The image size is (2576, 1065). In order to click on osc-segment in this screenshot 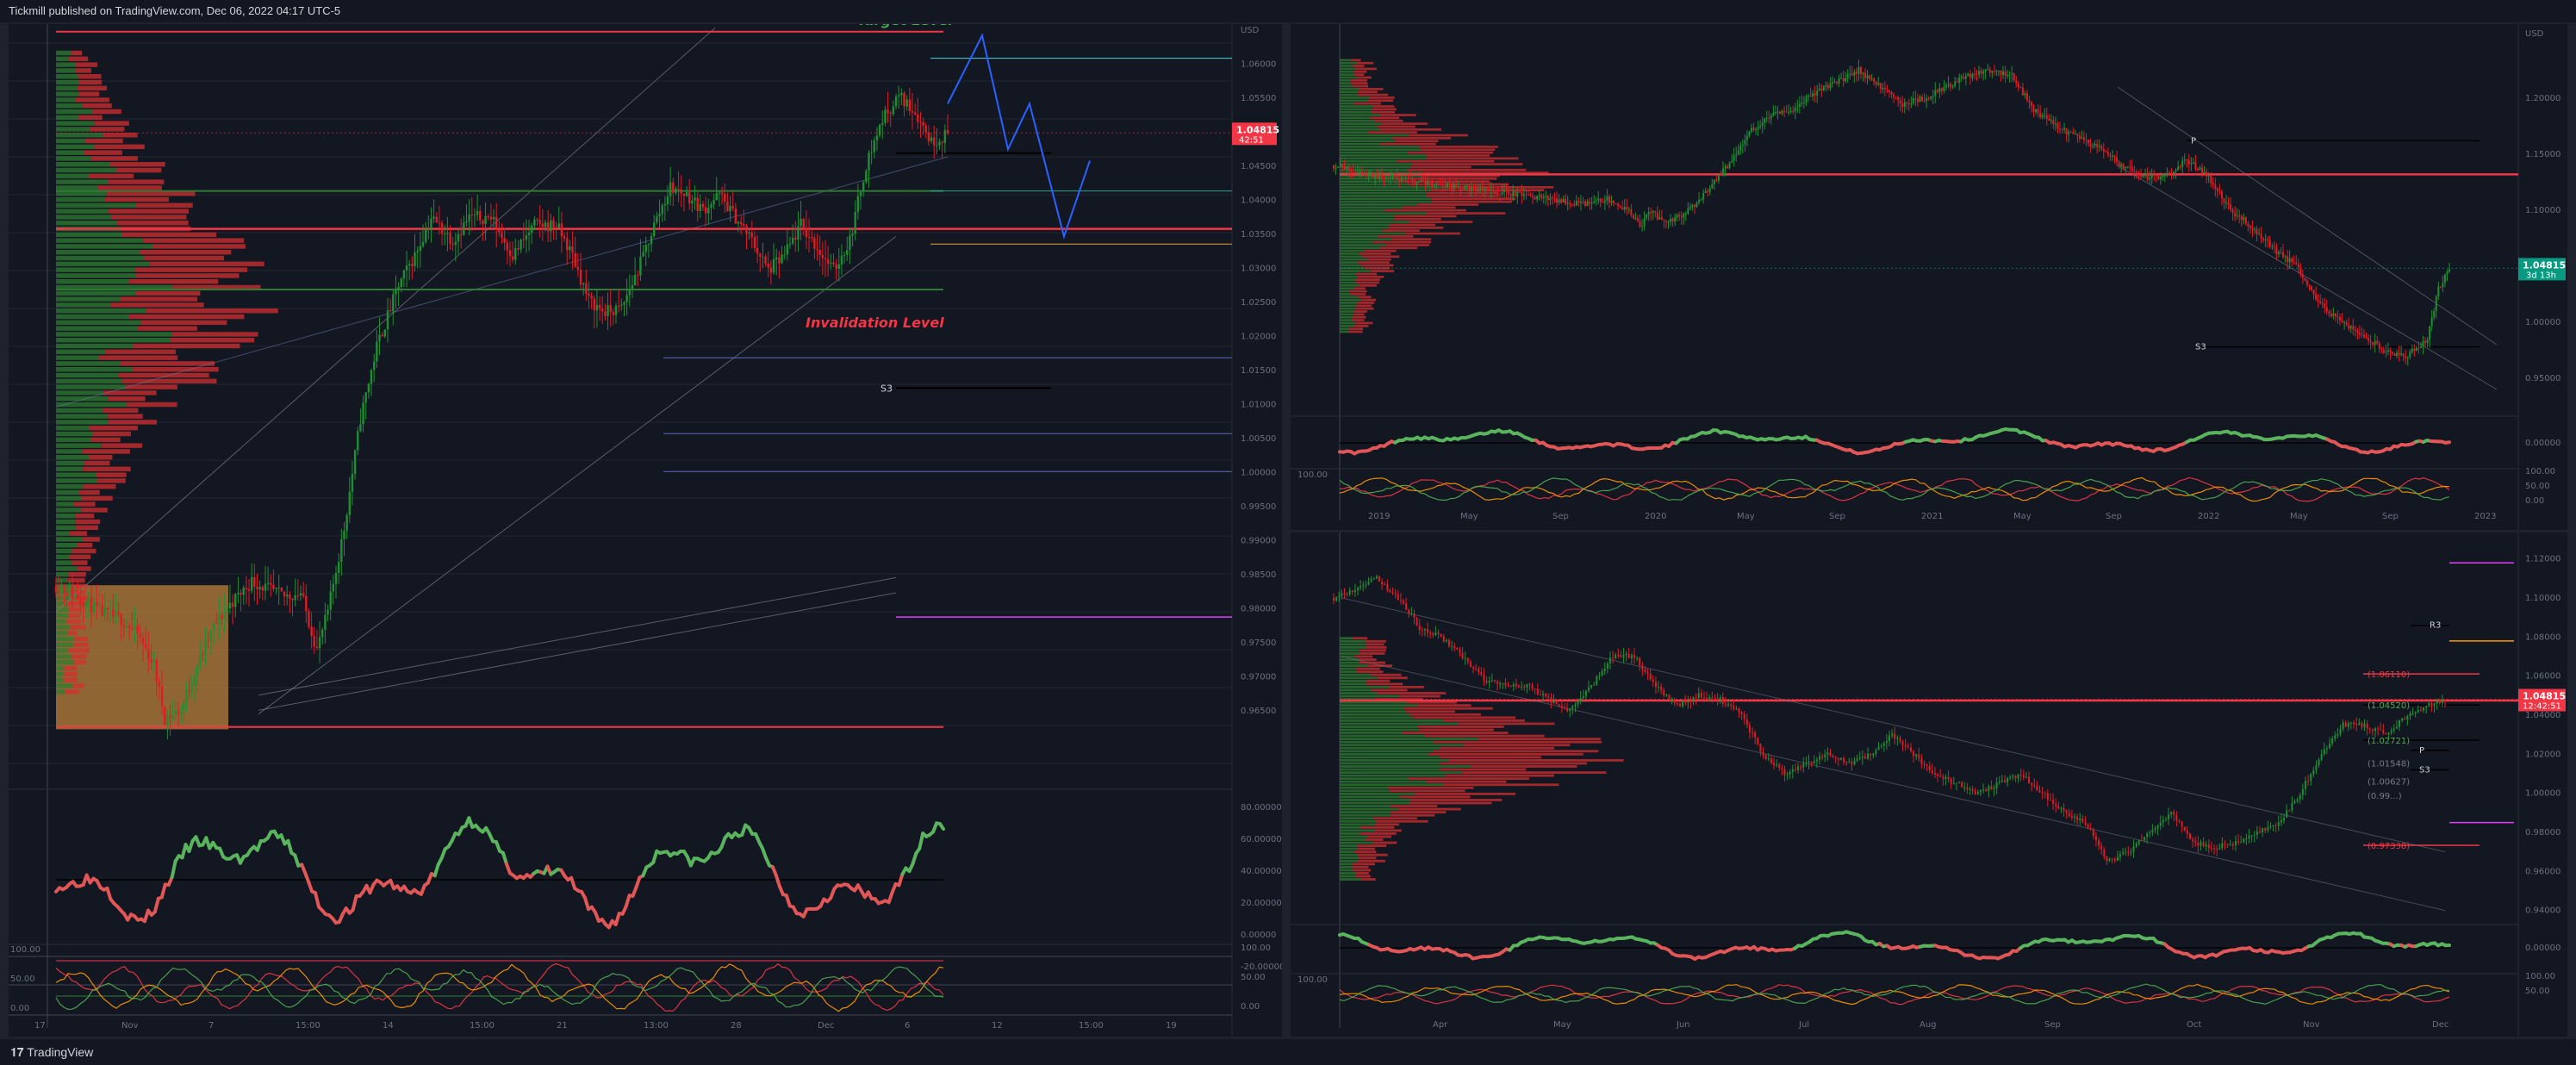, I will do `click(638, 882)`.